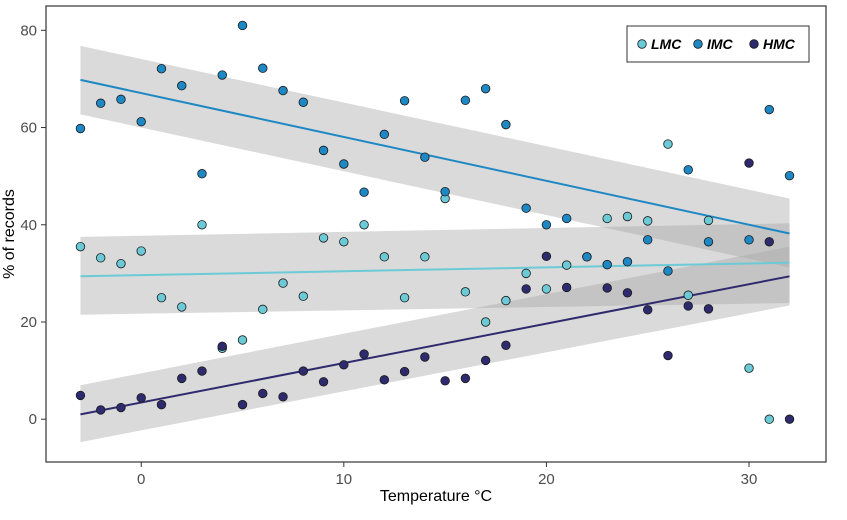 This screenshot has height=520, width=847. What do you see at coordinates (141, 479) in the screenshot?
I see `x-tick-label: 0` at bounding box center [141, 479].